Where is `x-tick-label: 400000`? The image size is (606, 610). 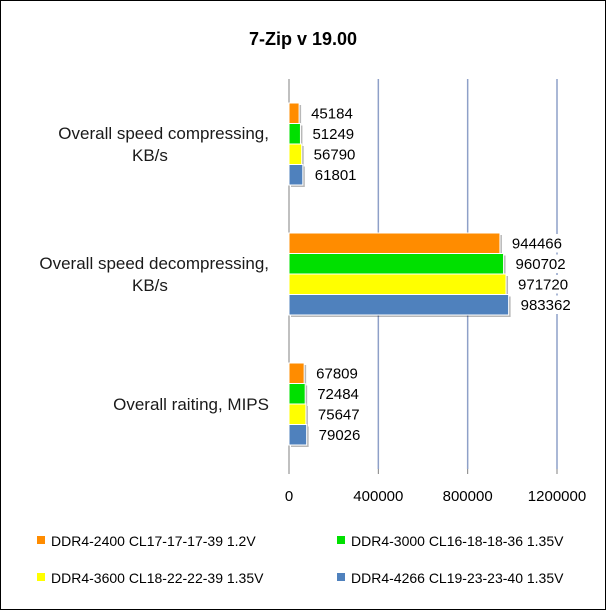
x-tick-label: 400000 is located at coordinates (378, 496).